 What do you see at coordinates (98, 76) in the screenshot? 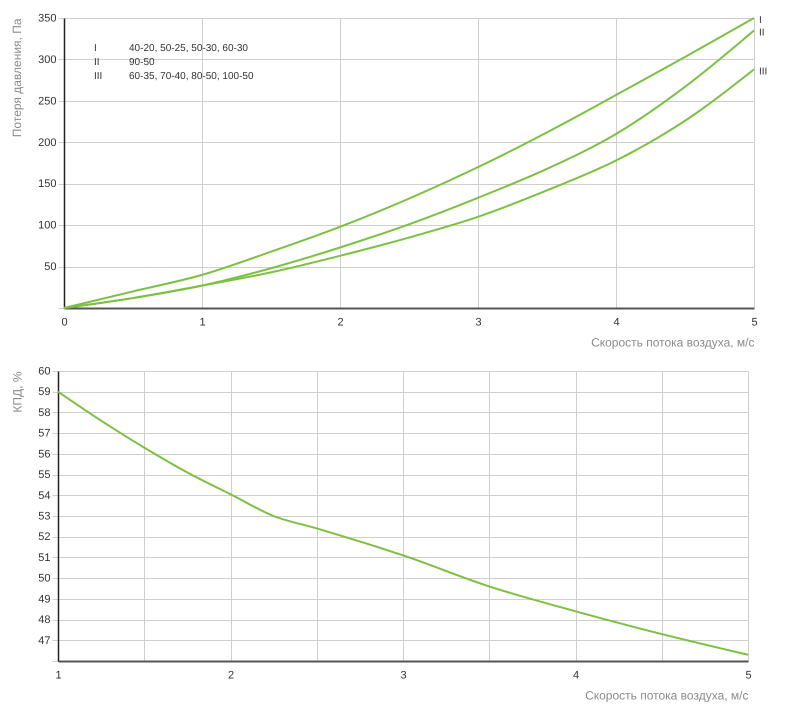
I see `text: III` at bounding box center [98, 76].